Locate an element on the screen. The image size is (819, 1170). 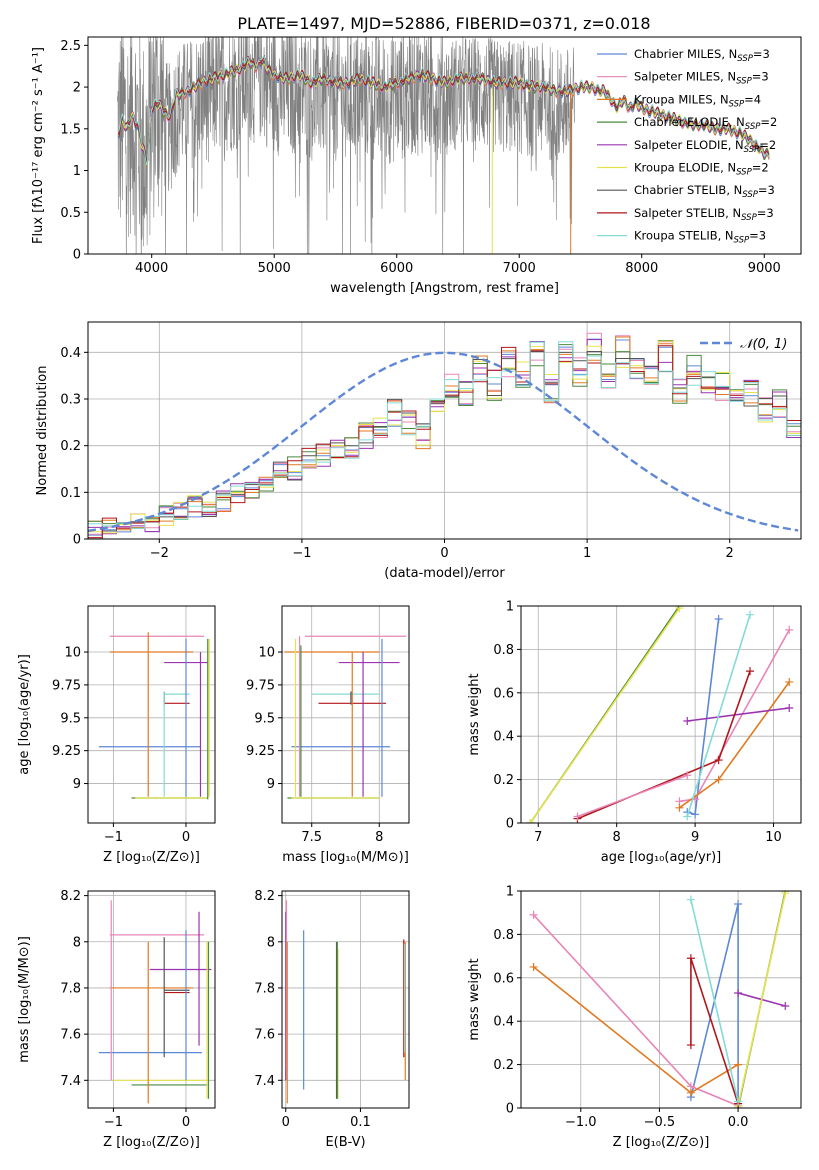
x-tick-label: 6000 is located at coordinates (396, 268).